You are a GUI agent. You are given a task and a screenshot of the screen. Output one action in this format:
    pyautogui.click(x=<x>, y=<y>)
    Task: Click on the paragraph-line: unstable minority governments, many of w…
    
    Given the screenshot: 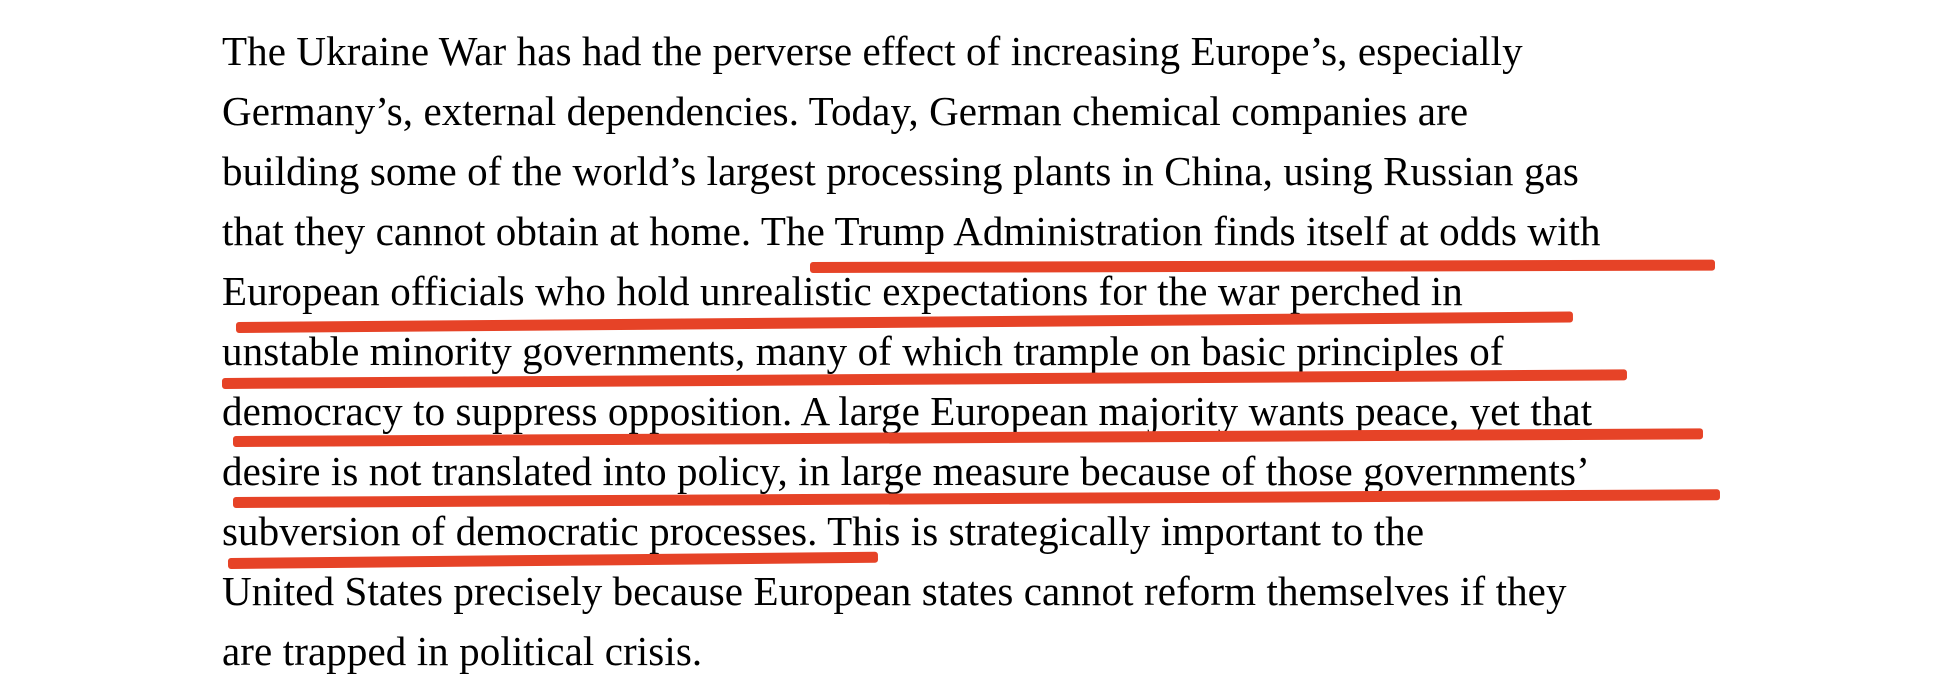 What is the action you would take?
    pyautogui.click(x=863, y=351)
    